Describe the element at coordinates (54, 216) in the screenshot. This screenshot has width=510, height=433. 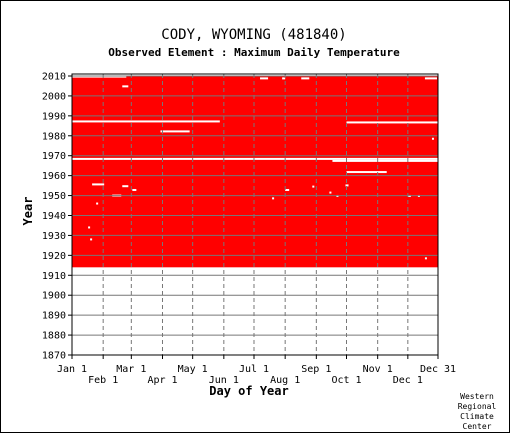
I see `y-tick-label: 1940` at that location.